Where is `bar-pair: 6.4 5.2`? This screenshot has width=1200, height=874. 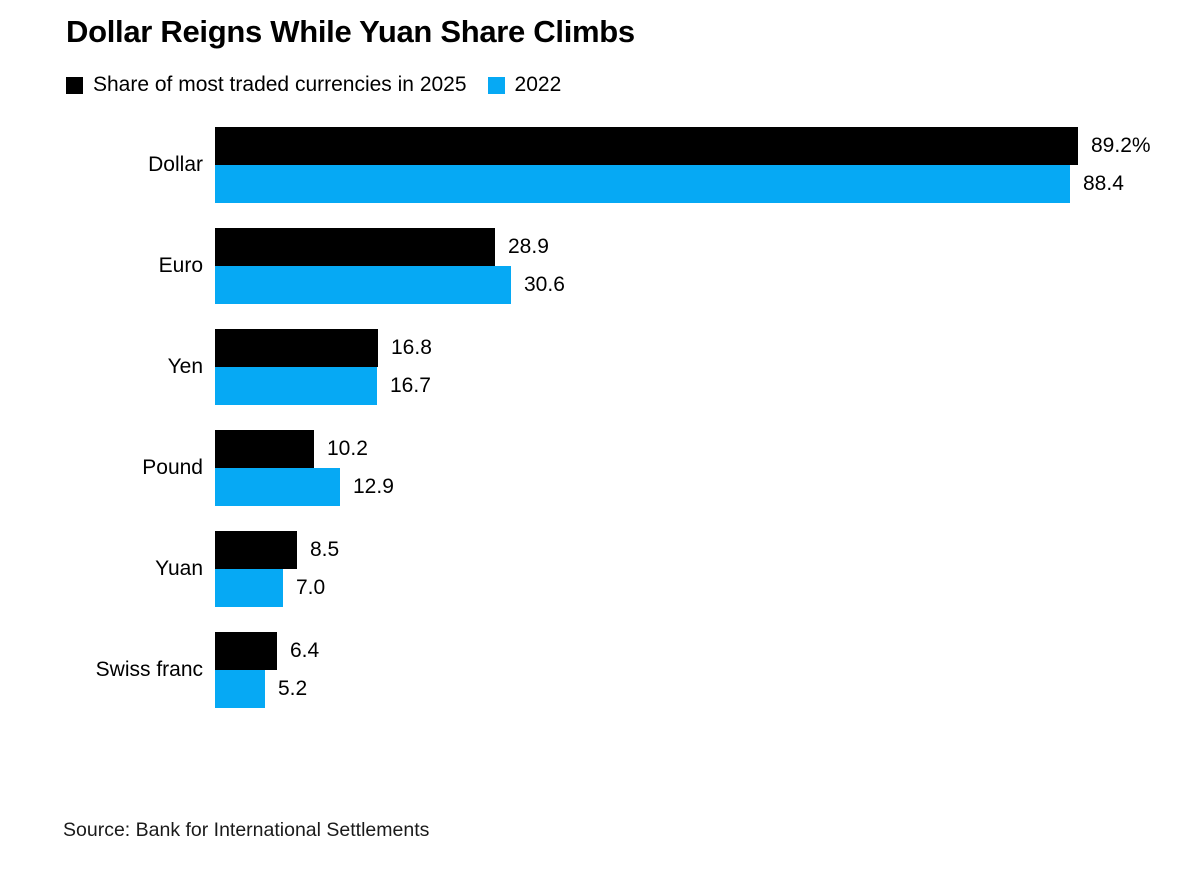 bar-pair: 6.4 5.2 is located at coordinates (267, 670).